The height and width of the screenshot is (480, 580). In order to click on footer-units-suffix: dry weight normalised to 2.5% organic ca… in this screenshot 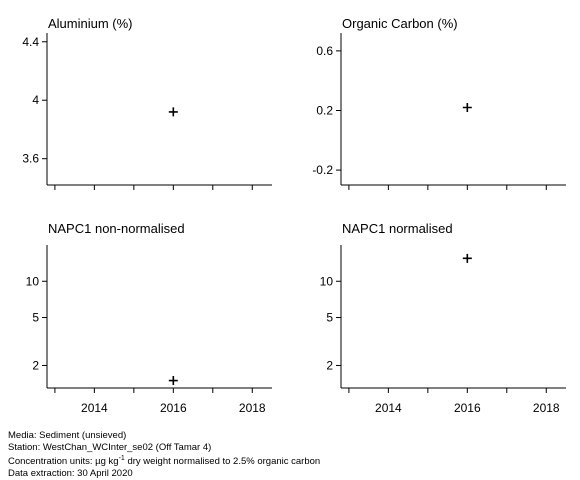, I will do `click(222, 462)`.